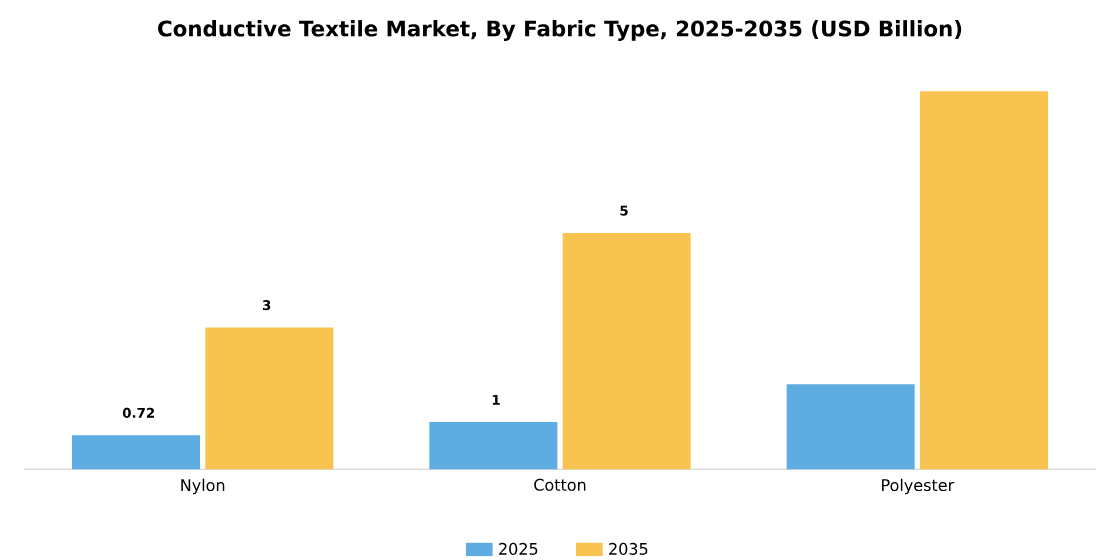  Describe the element at coordinates (560, 484) in the screenshot. I see `x-tick-label: Cotton` at that location.